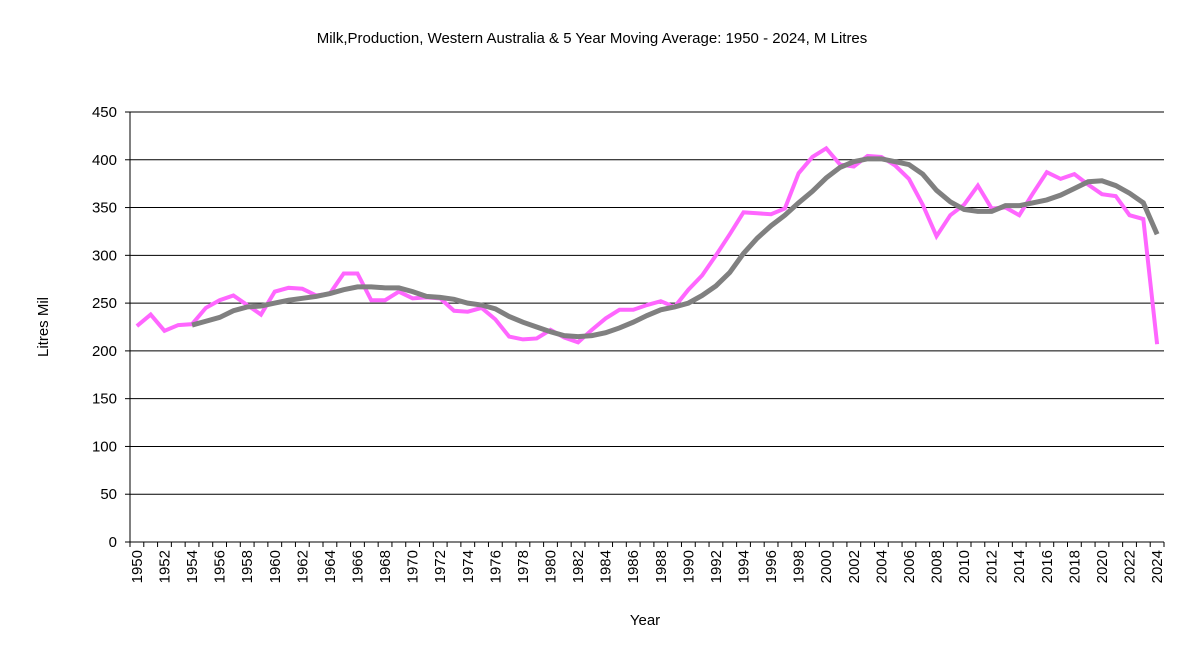 Image resolution: width=1189 pixels, height=672 pixels. Describe the element at coordinates (468, 566) in the screenshot. I see `x-tick-label: 1974` at that location.